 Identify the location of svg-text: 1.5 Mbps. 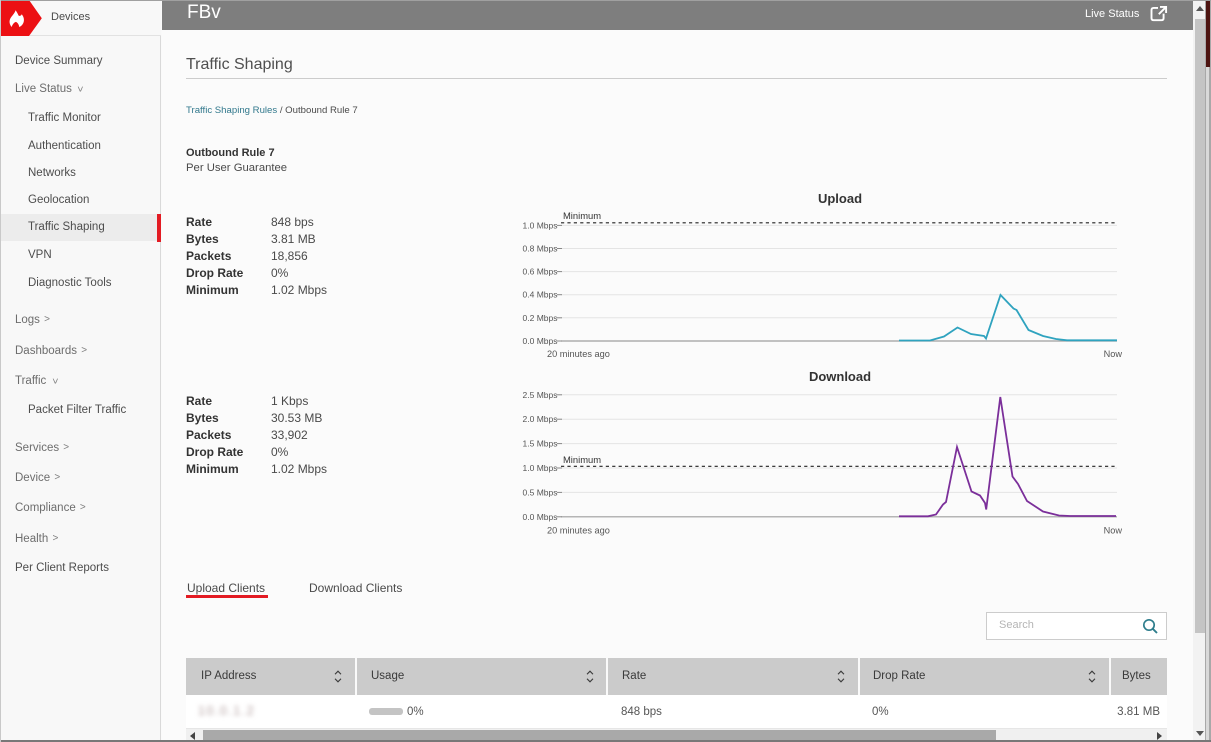
(540, 444).